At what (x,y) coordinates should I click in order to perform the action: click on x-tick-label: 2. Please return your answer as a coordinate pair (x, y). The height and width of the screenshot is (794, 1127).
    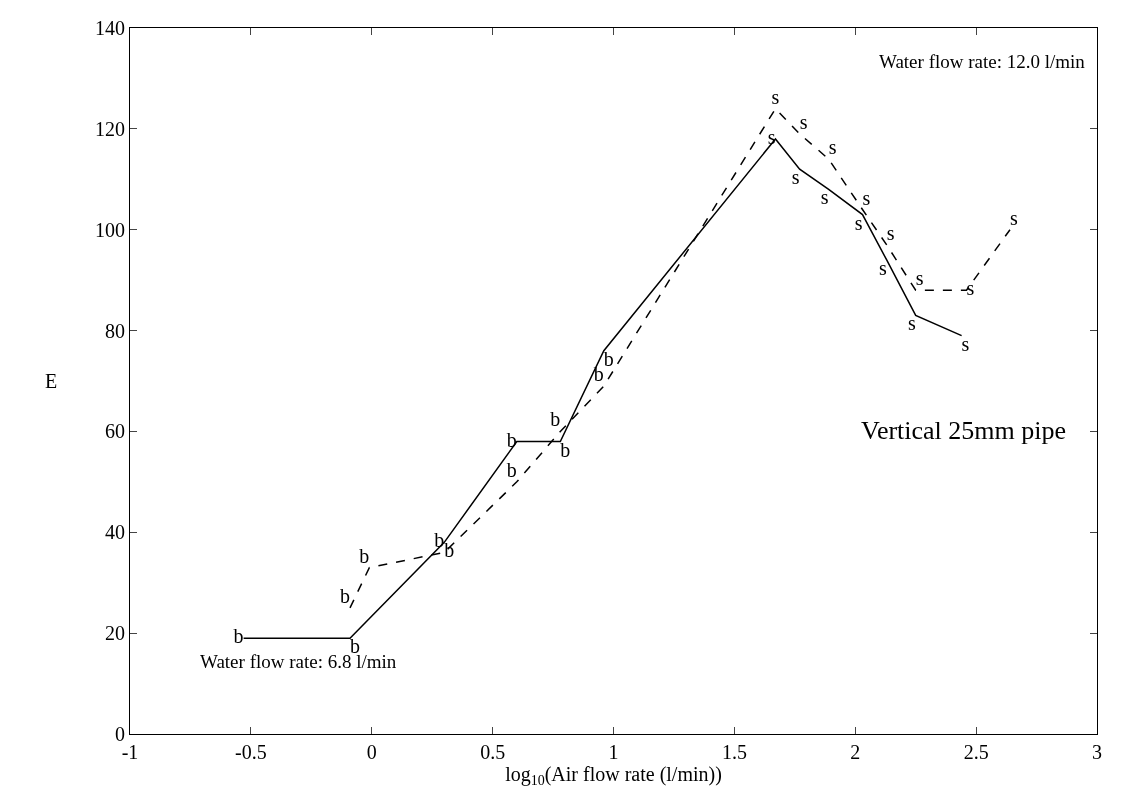
    Looking at the image, I should click on (855, 752).